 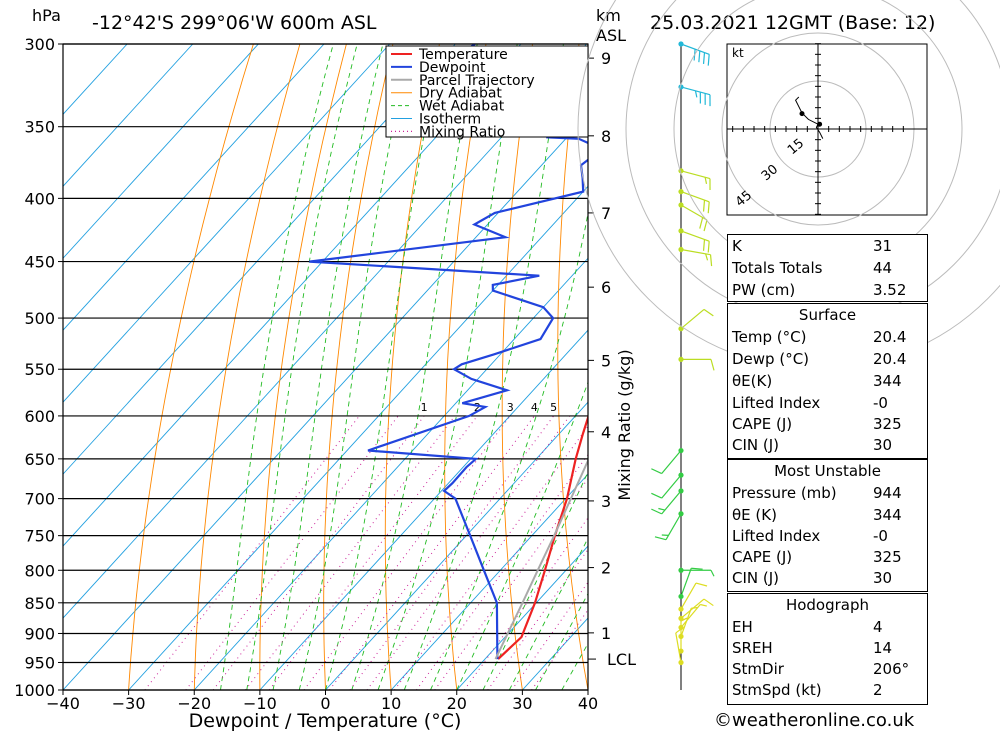 What do you see at coordinates (819, 337) in the screenshot?
I see `surface-row: Temp (°C) 20.4` at bounding box center [819, 337].